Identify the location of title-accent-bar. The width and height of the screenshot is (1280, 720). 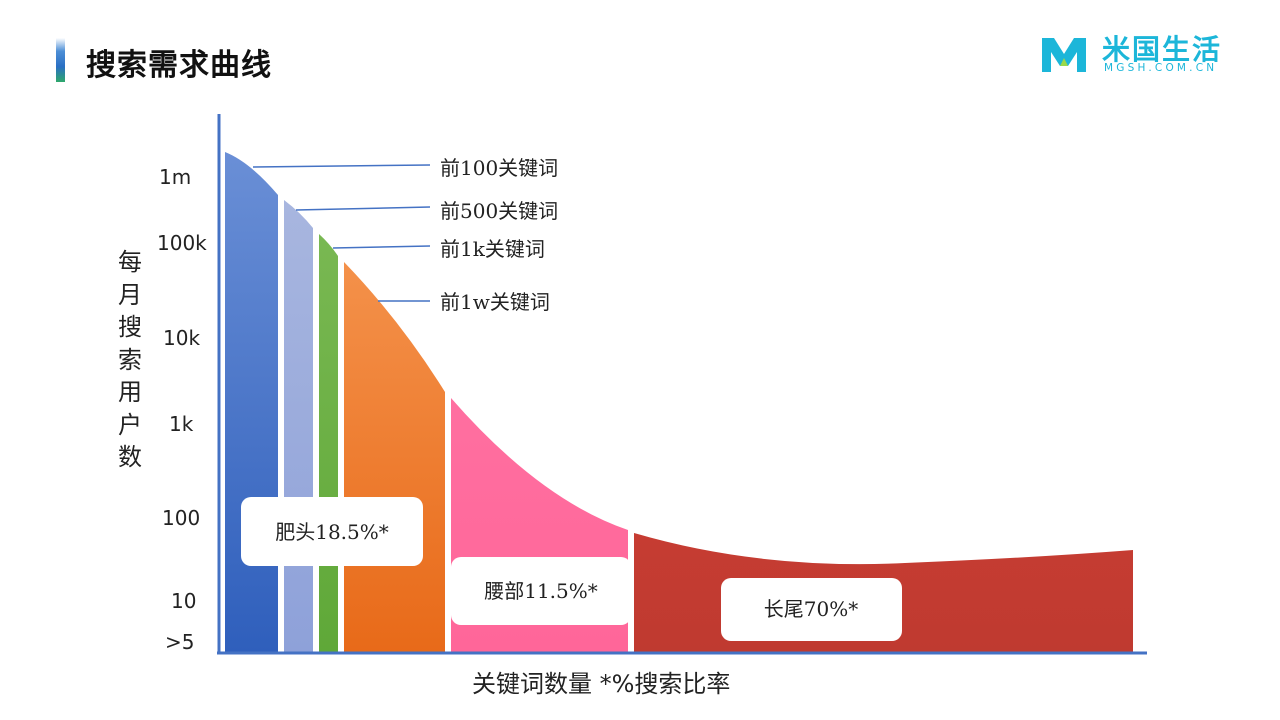
(60, 60).